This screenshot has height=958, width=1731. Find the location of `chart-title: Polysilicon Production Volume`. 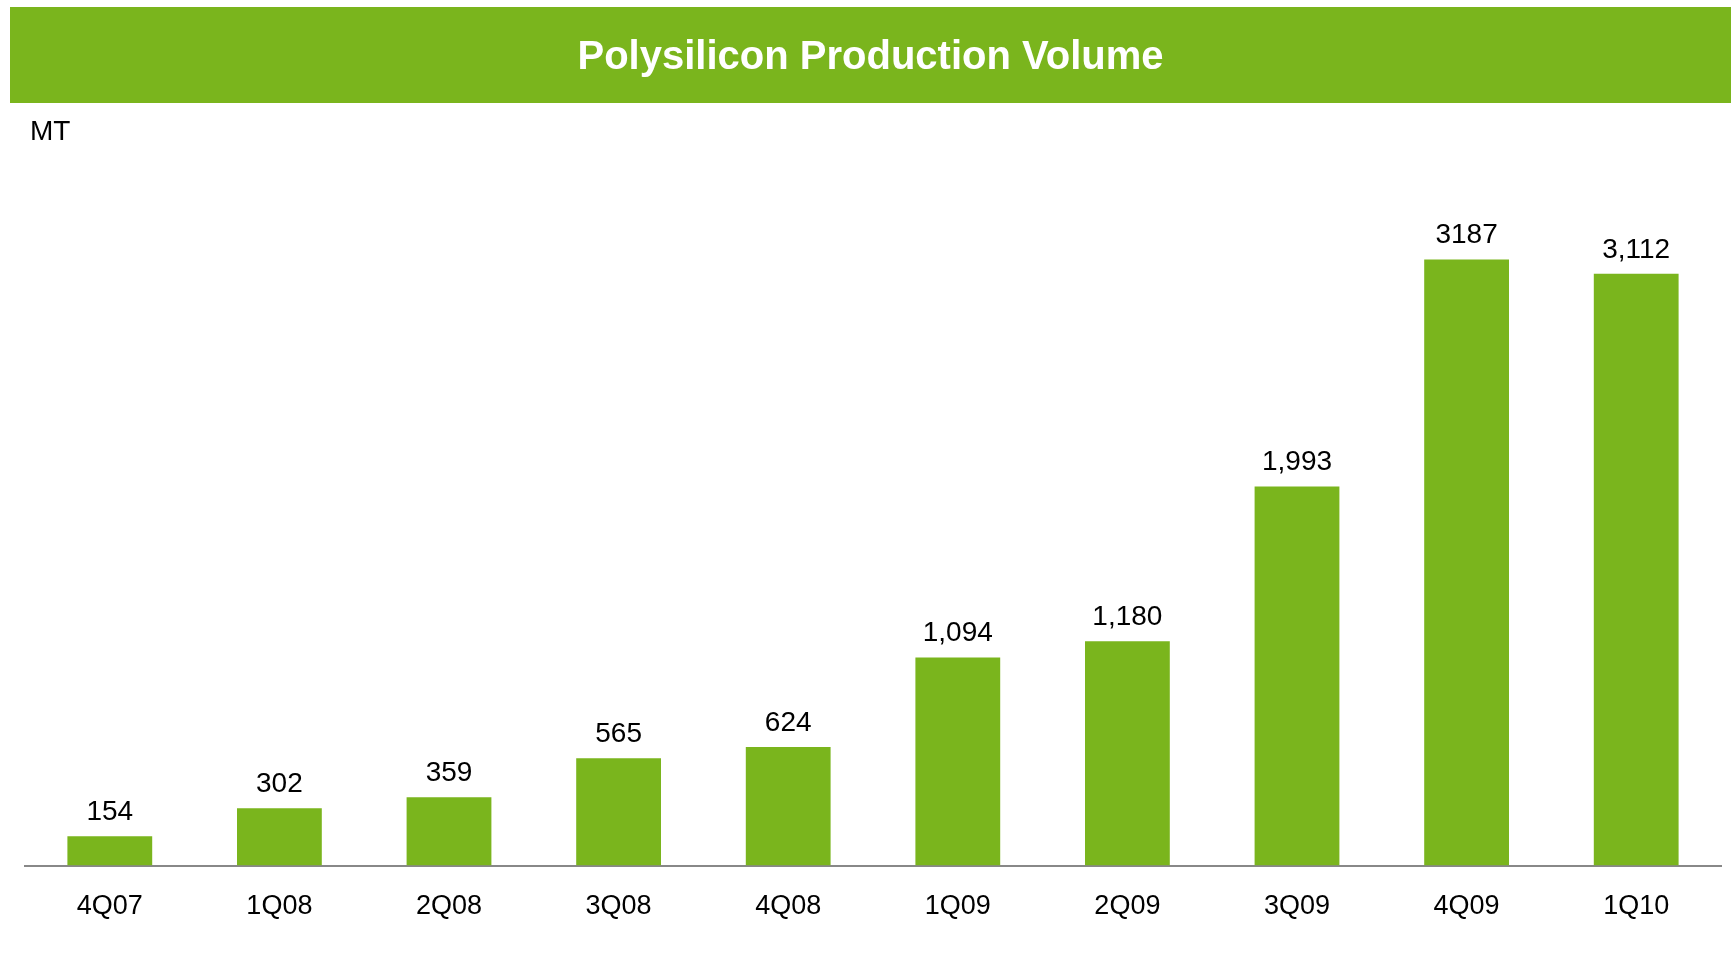

chart-title: Polysilicon Production Volume is located at coordinates (870, 55).